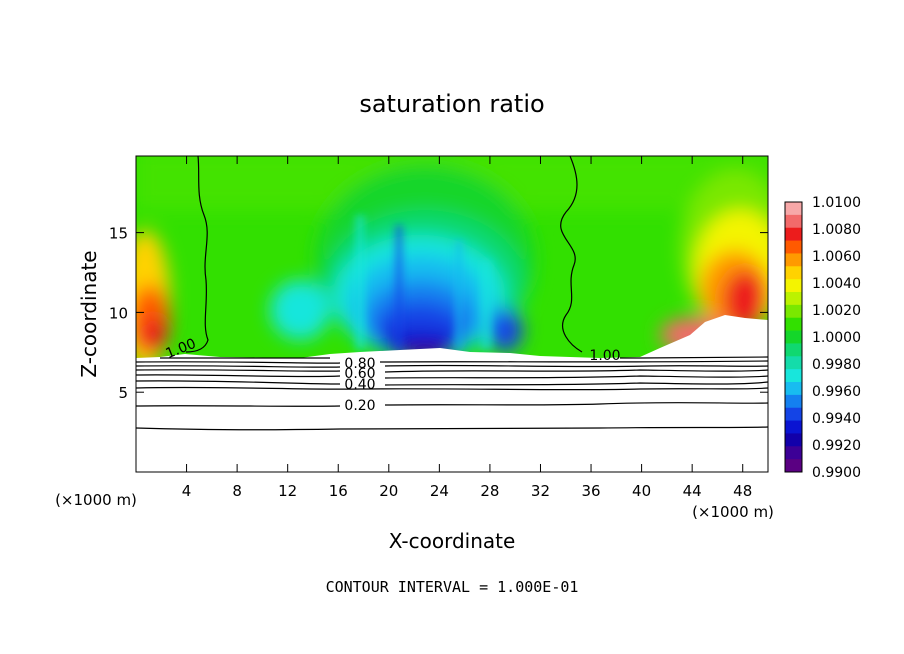 This screenshot has width=904, height=654. What do you see at coordinates (89, 313) in the screenshot?
I see `y-axis-label: Z-coordinate` at bounding box center [89, 313].